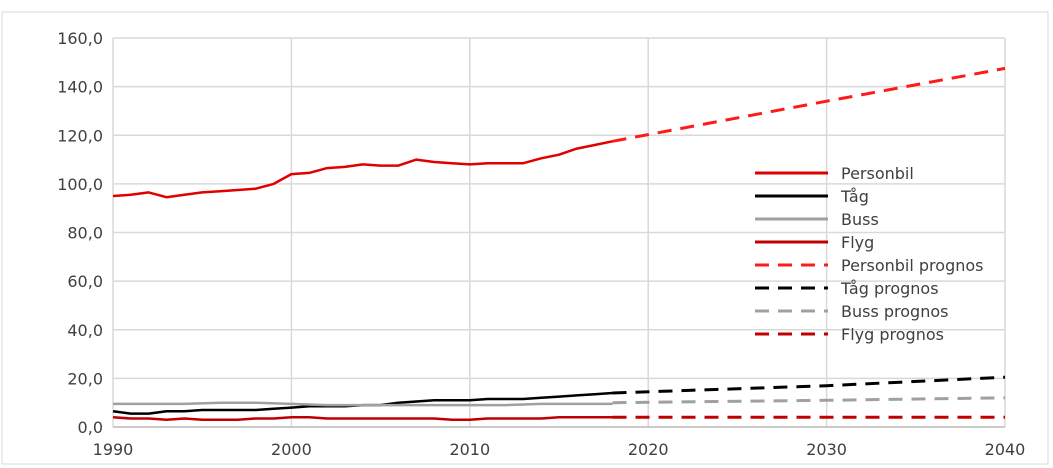 This screenshot has height=468, width=1053. I want to click on y-tick-label: 80,0, so click(85, 233).